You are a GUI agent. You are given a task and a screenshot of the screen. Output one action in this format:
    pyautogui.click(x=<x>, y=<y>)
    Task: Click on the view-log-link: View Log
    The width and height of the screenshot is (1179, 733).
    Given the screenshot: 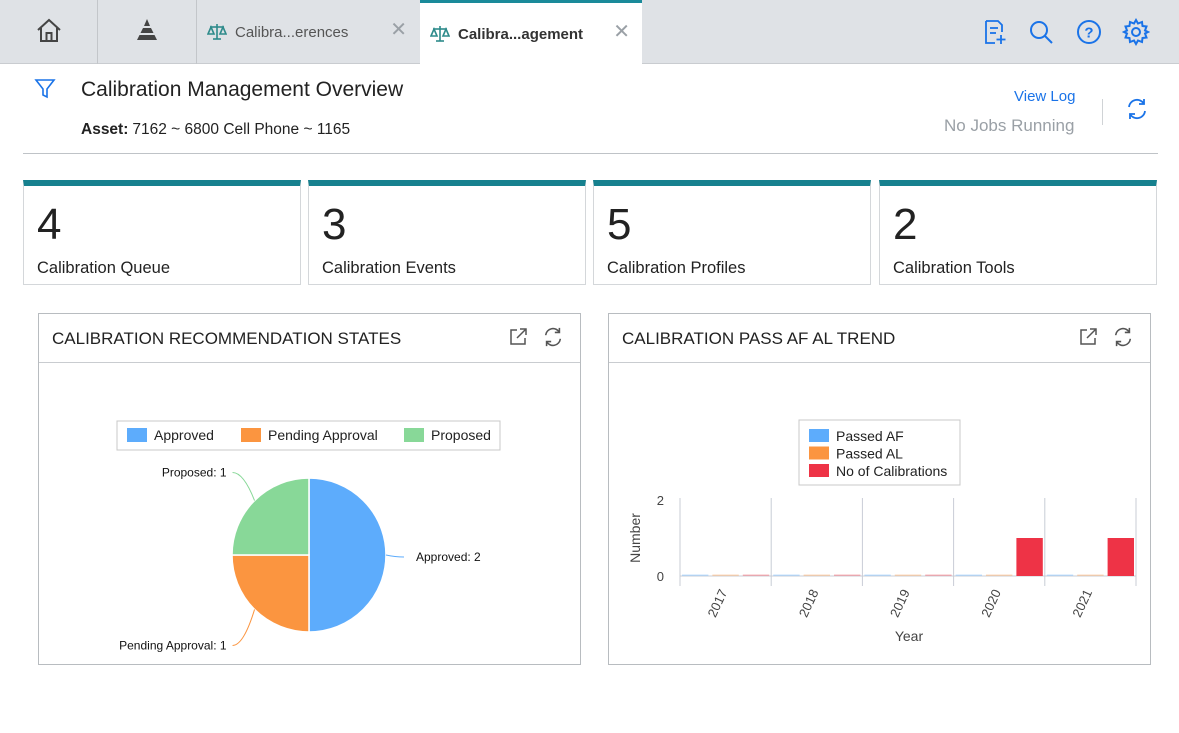 What is the action you would take?
    pyautogui.click(x=1045, y=96)
    